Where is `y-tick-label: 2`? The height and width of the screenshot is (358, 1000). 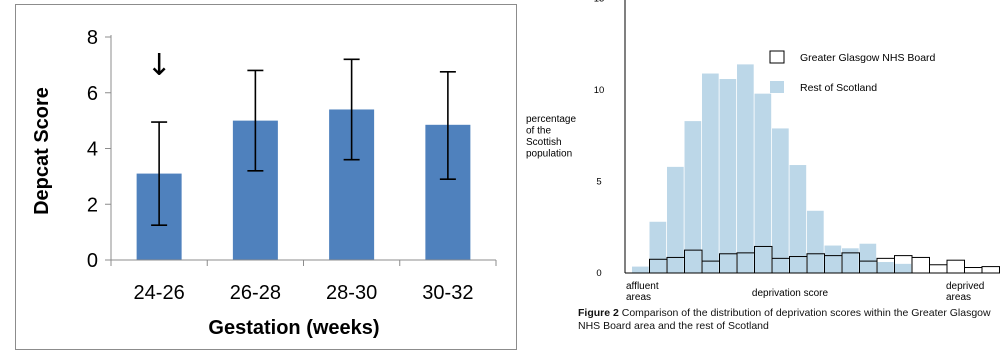 y-tick-label: 2 is located at coordinates (92, 205).